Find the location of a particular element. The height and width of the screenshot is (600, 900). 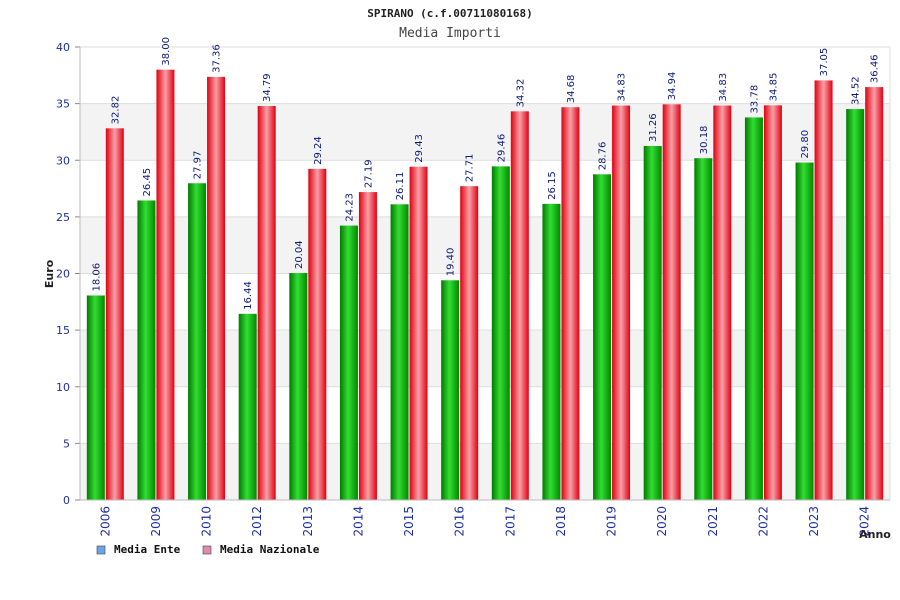

chart-subtitle: Media Importi is located at coordinates (450, 33).